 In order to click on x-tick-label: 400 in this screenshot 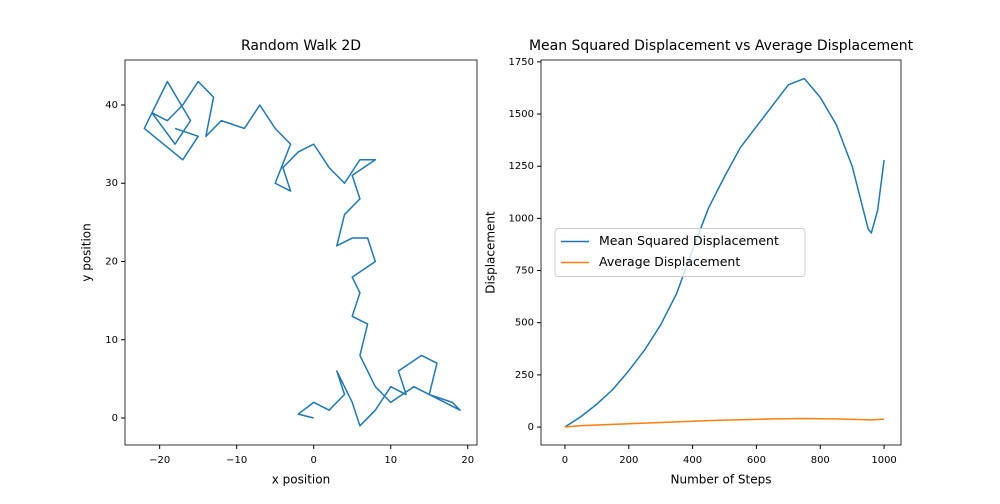, I will do `click(692, 460)`.